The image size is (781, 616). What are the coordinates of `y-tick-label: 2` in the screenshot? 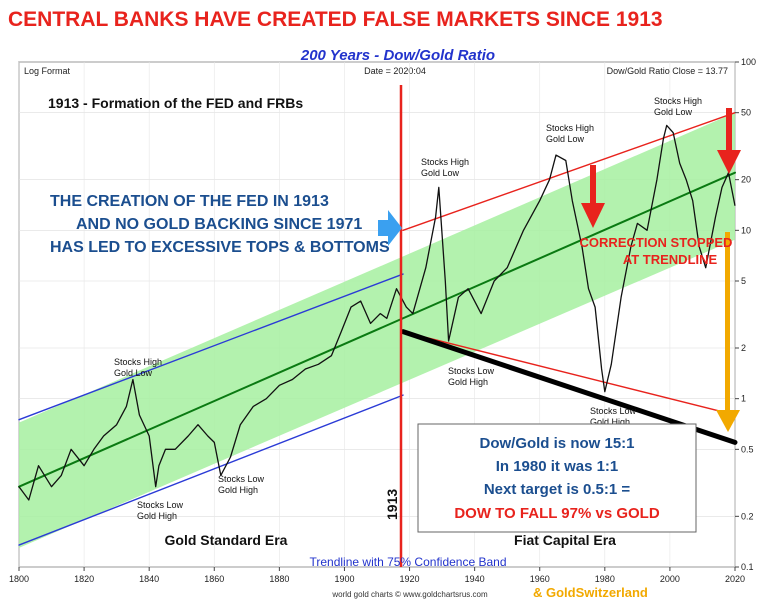 It's located at (743, 348).